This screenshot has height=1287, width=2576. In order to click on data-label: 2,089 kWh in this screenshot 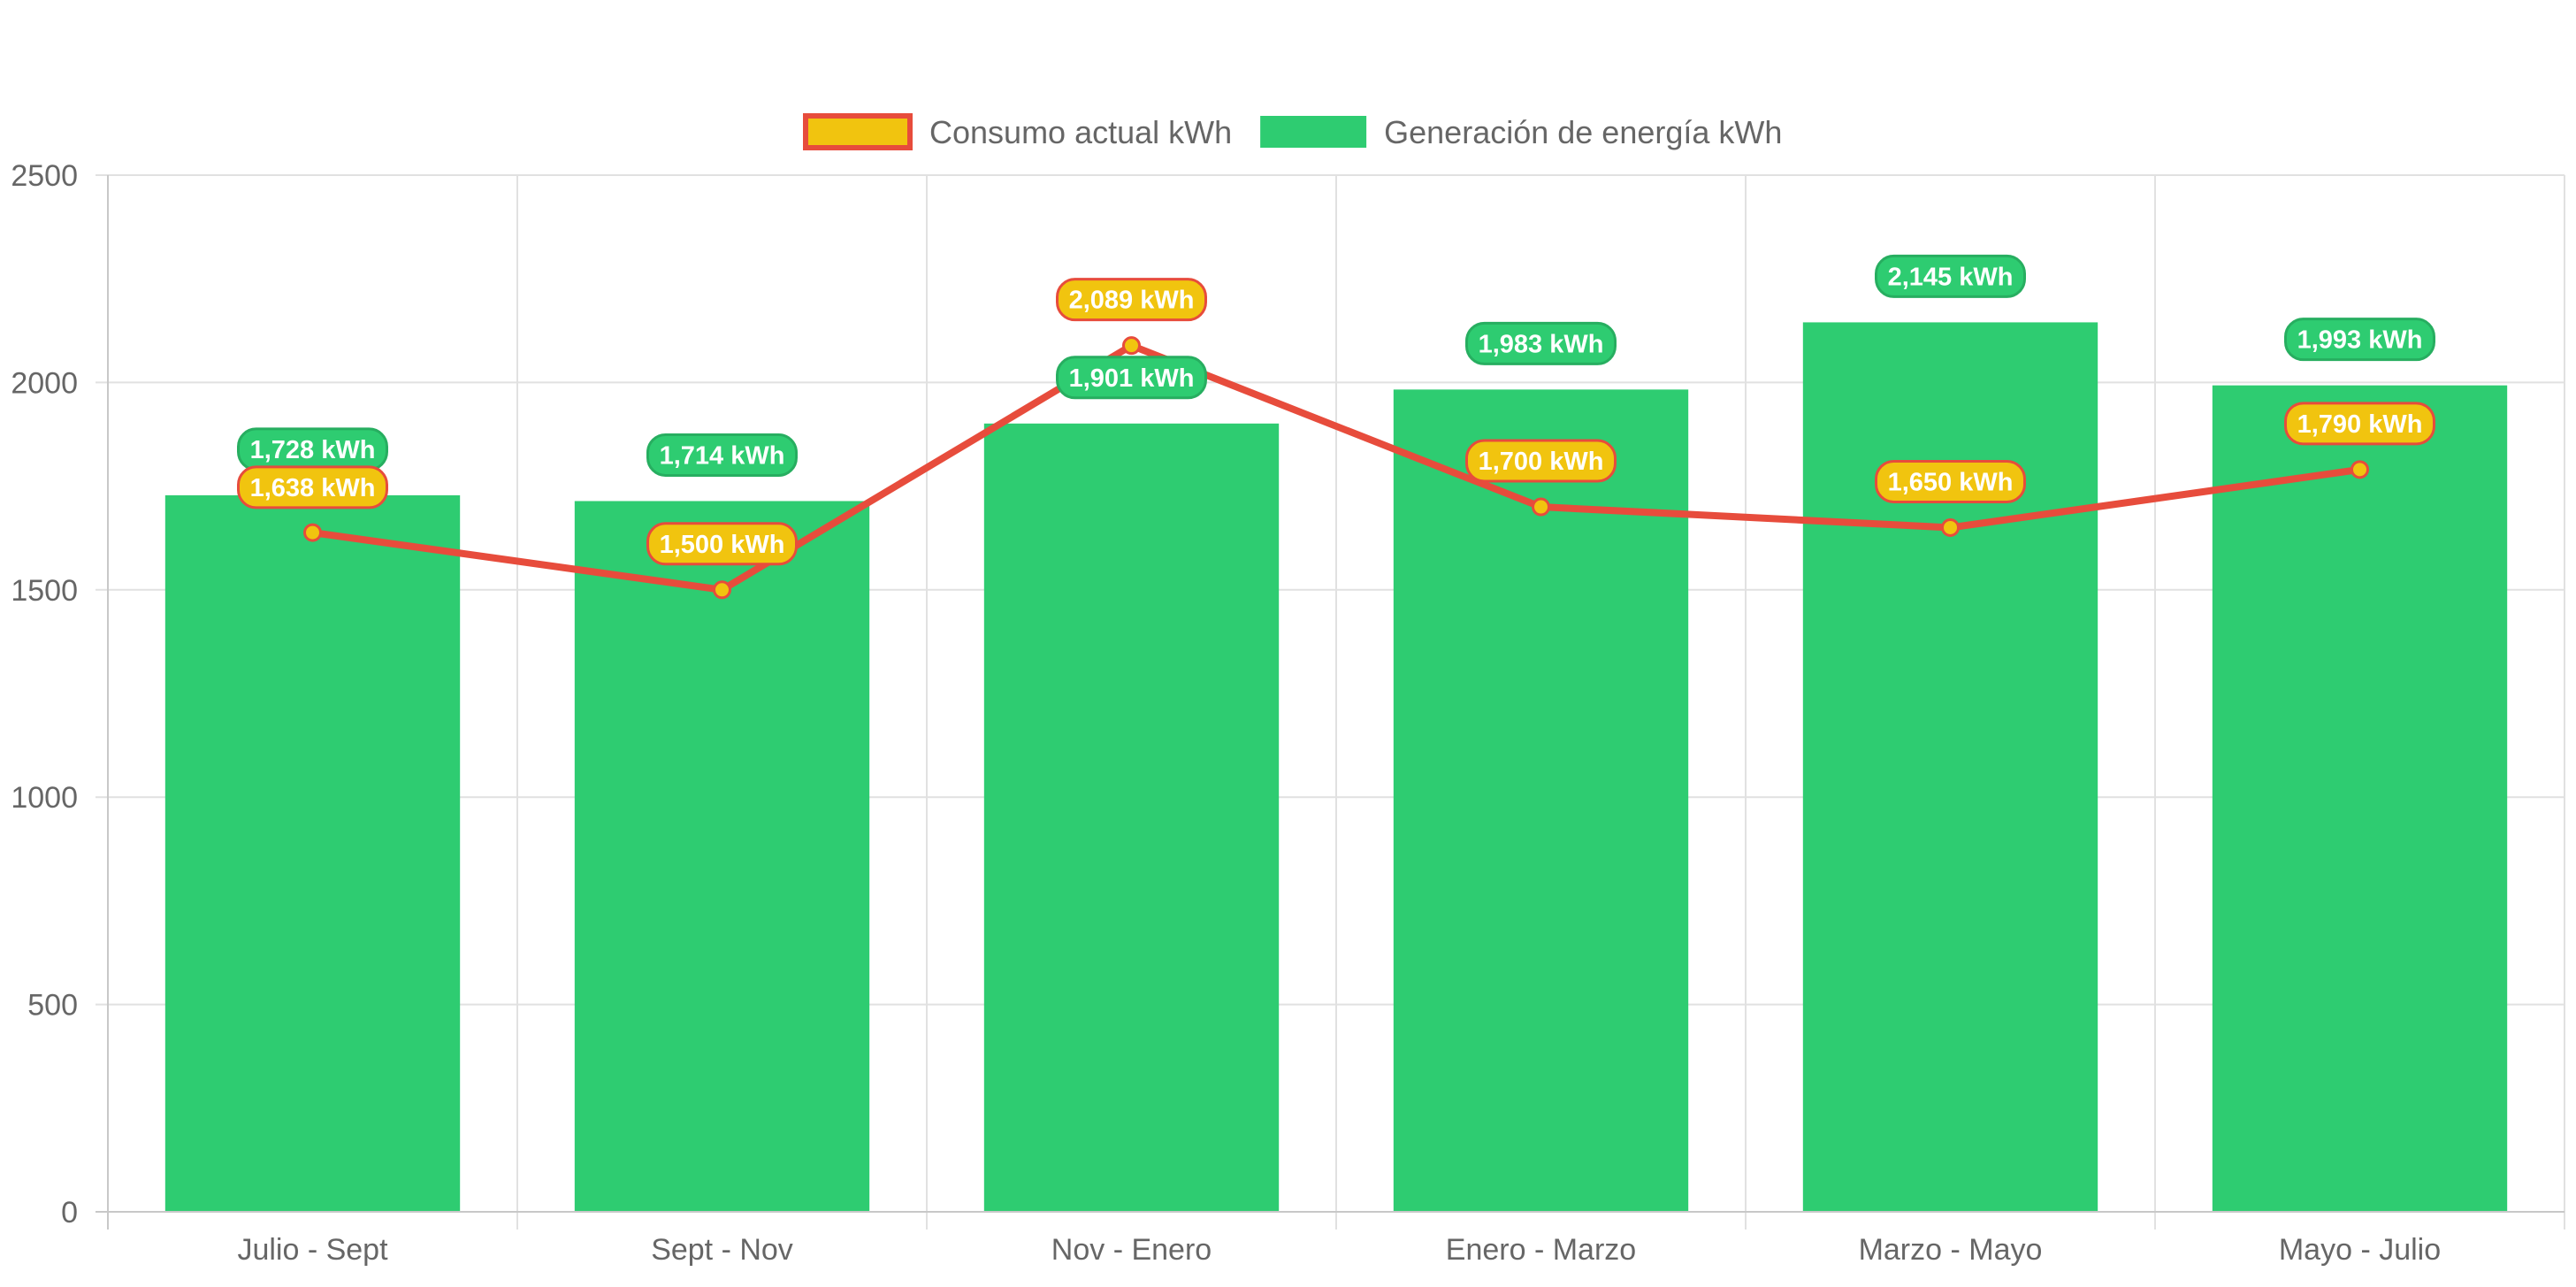, I will do `click(1132, 300)`.